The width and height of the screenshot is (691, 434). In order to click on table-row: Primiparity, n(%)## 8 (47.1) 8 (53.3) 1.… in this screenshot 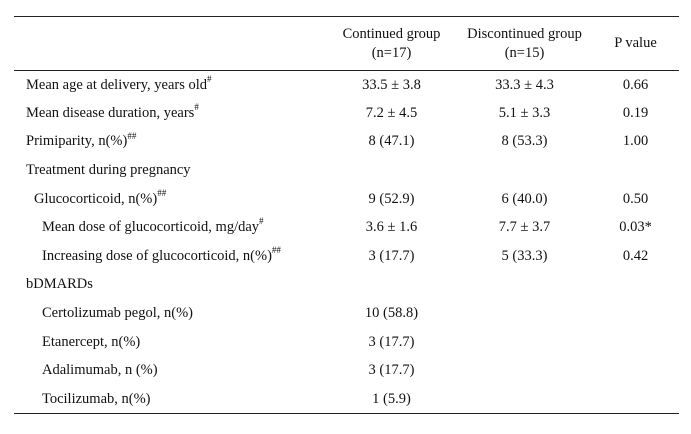, I will do `click(346, 142)`.